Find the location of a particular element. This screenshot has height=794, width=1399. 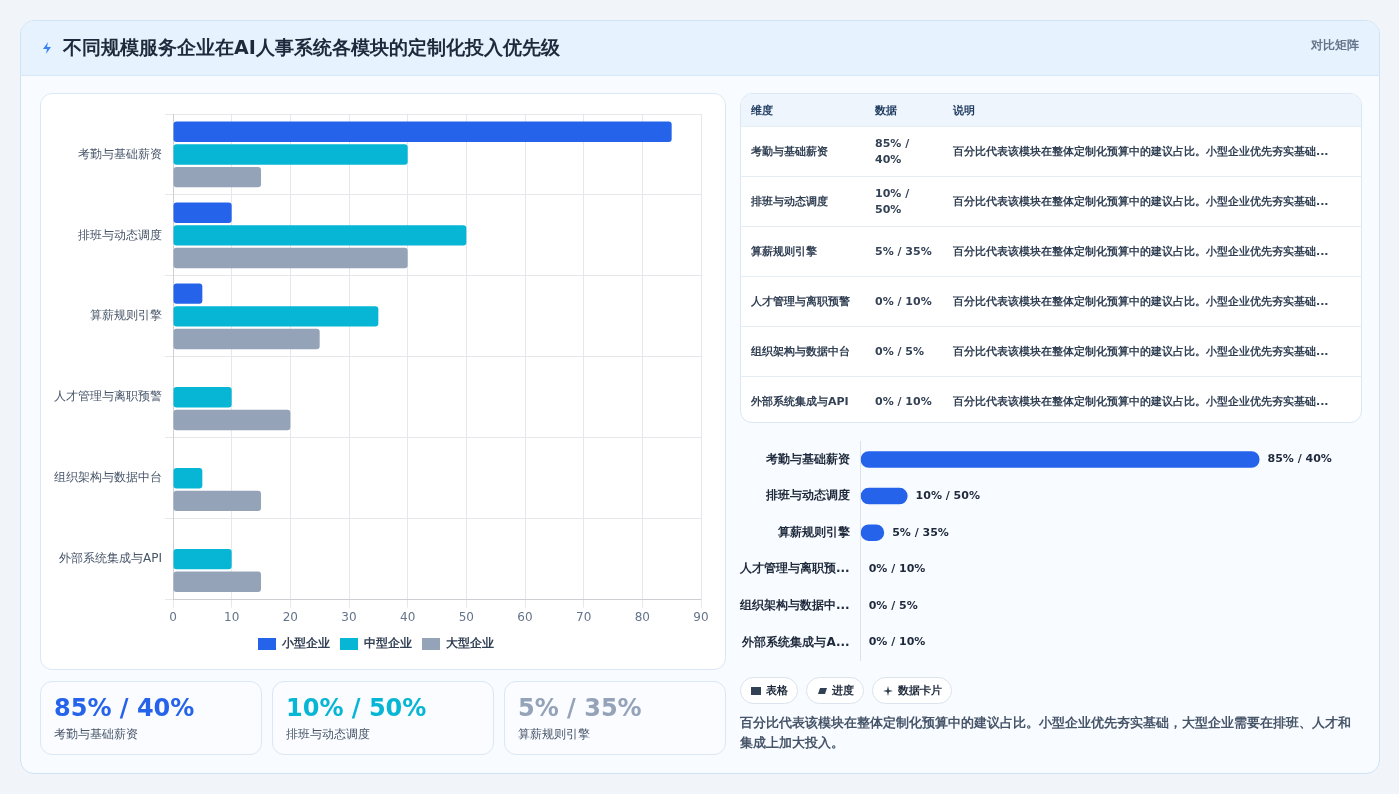

text: 对比矩阵 is located at coordinates (1335, 45).